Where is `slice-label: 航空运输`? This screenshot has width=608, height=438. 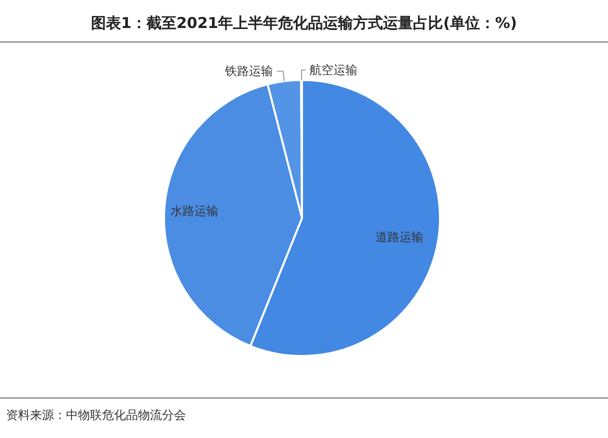 slice-label: 航空运输 is located at coordinates (334, 70).